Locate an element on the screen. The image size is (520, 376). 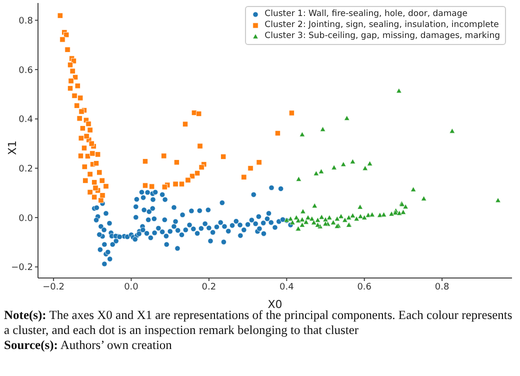
x-tick-label: 0.8 is located at coordinates (442, 287).